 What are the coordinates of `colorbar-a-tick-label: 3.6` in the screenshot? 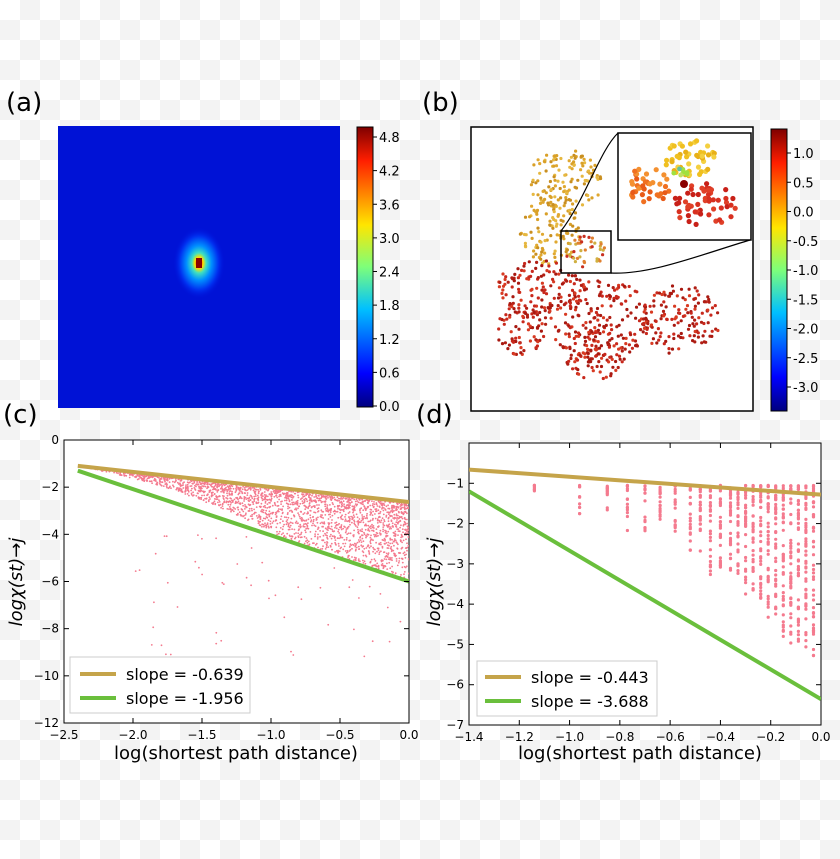 It's located at (389, 205).